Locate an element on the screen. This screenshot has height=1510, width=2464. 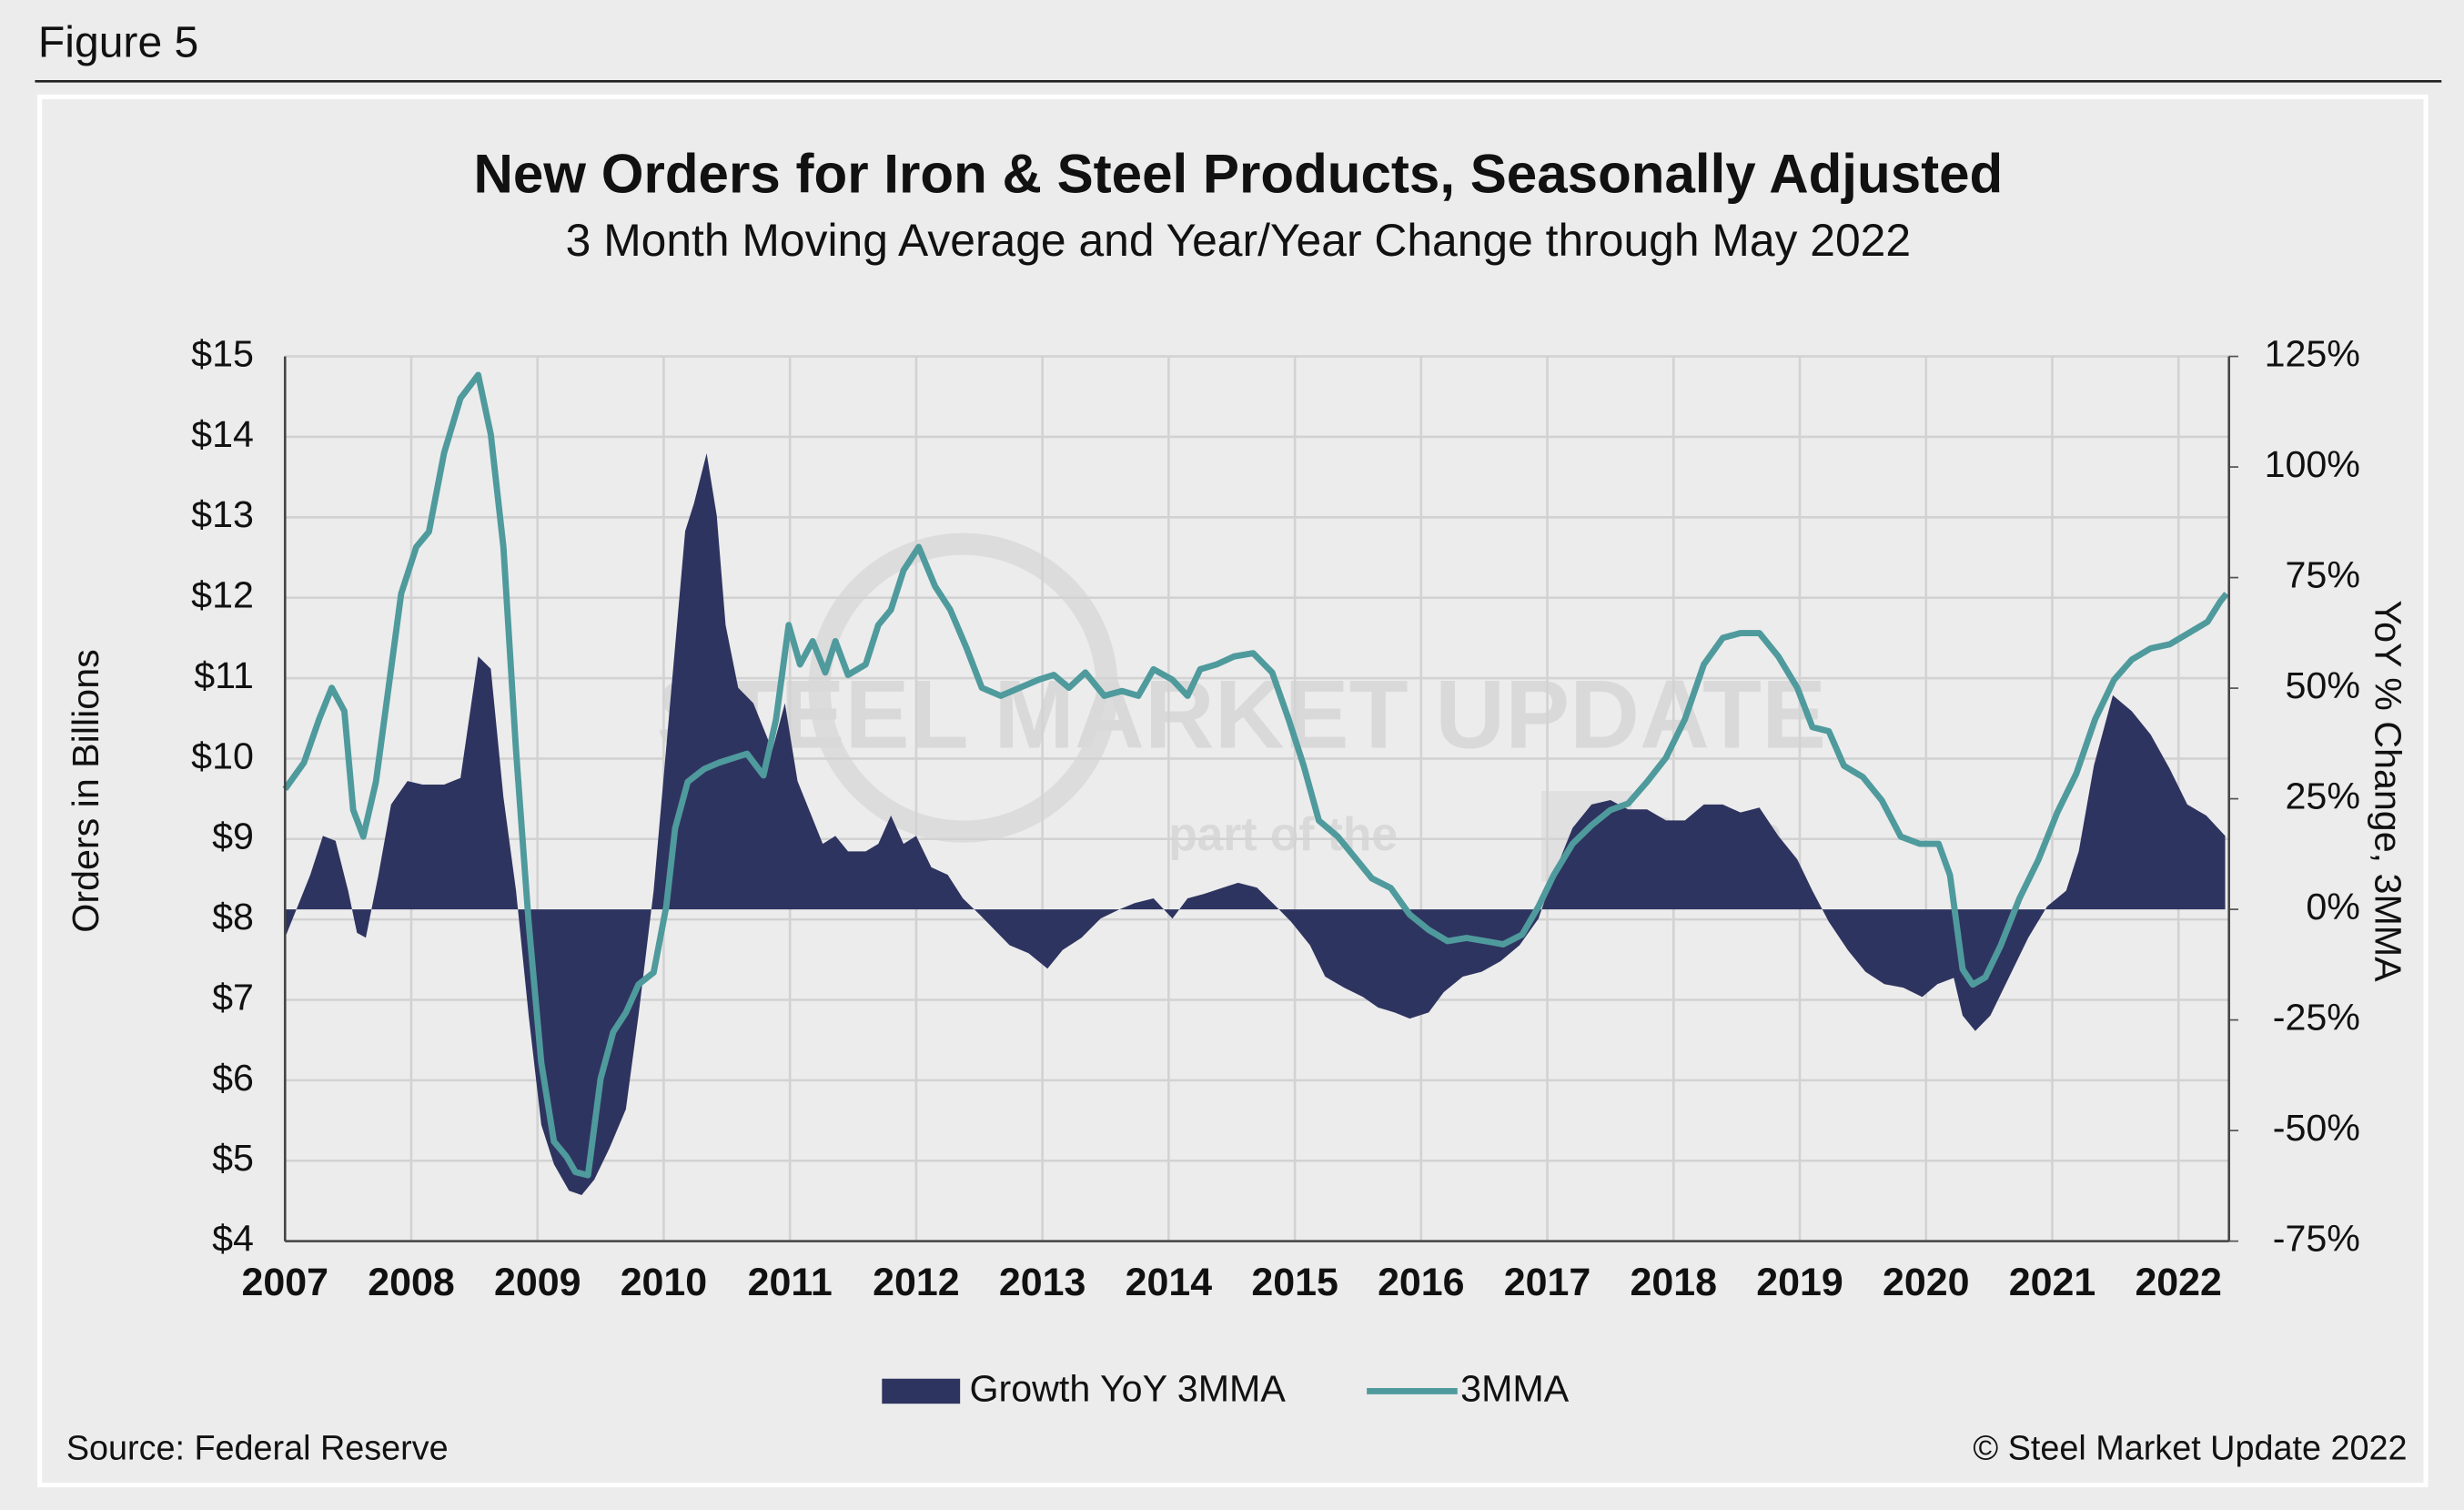
y-tick-label: $12 is located at coordinates (222, 595).